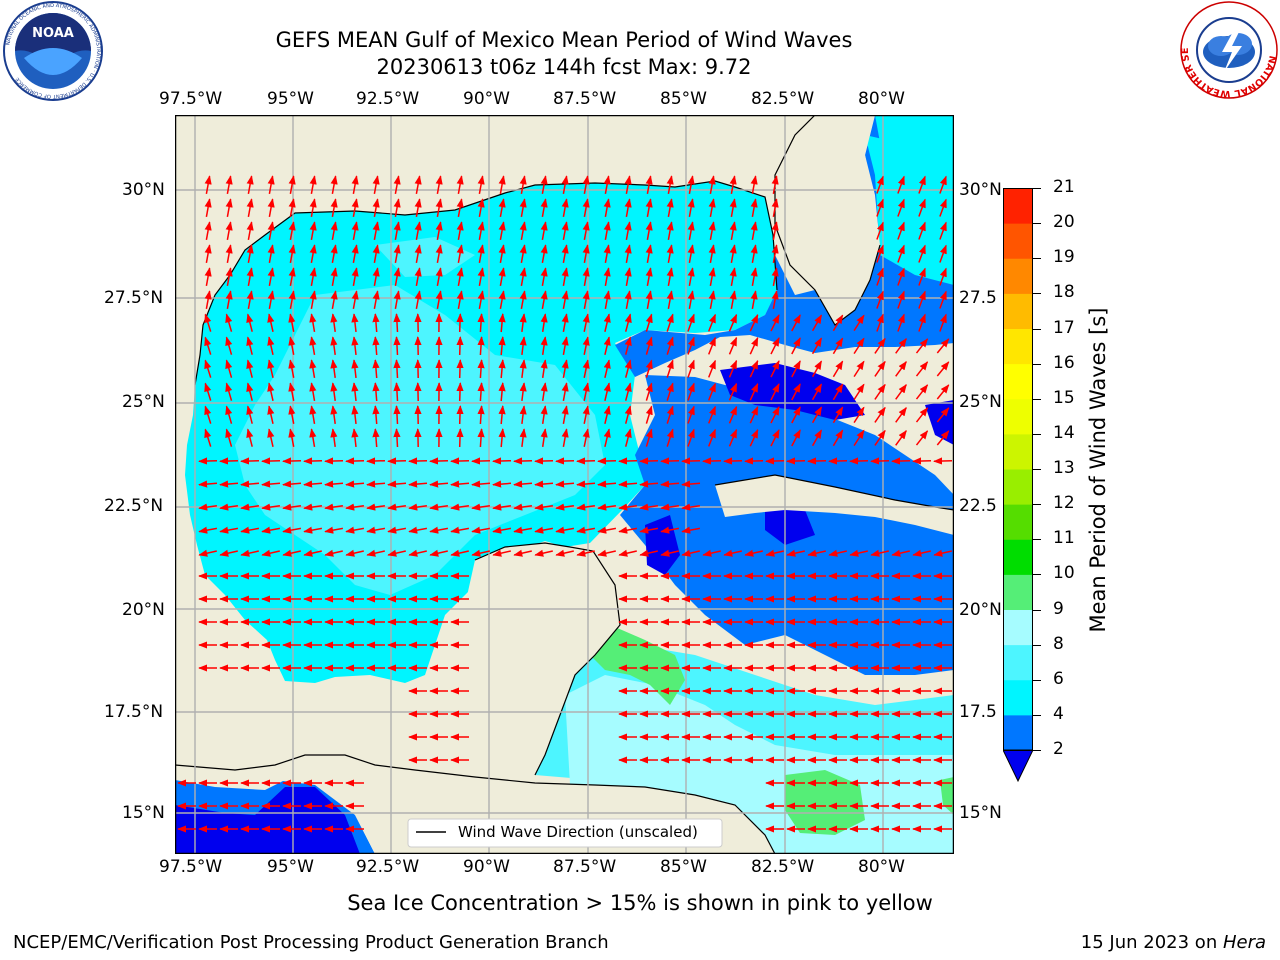 This screenshot has width=1280, height=960. Describe the element at coordinates (1064, 468) in the screenshot. I see `colorbar-tick-label: 13` at that location.